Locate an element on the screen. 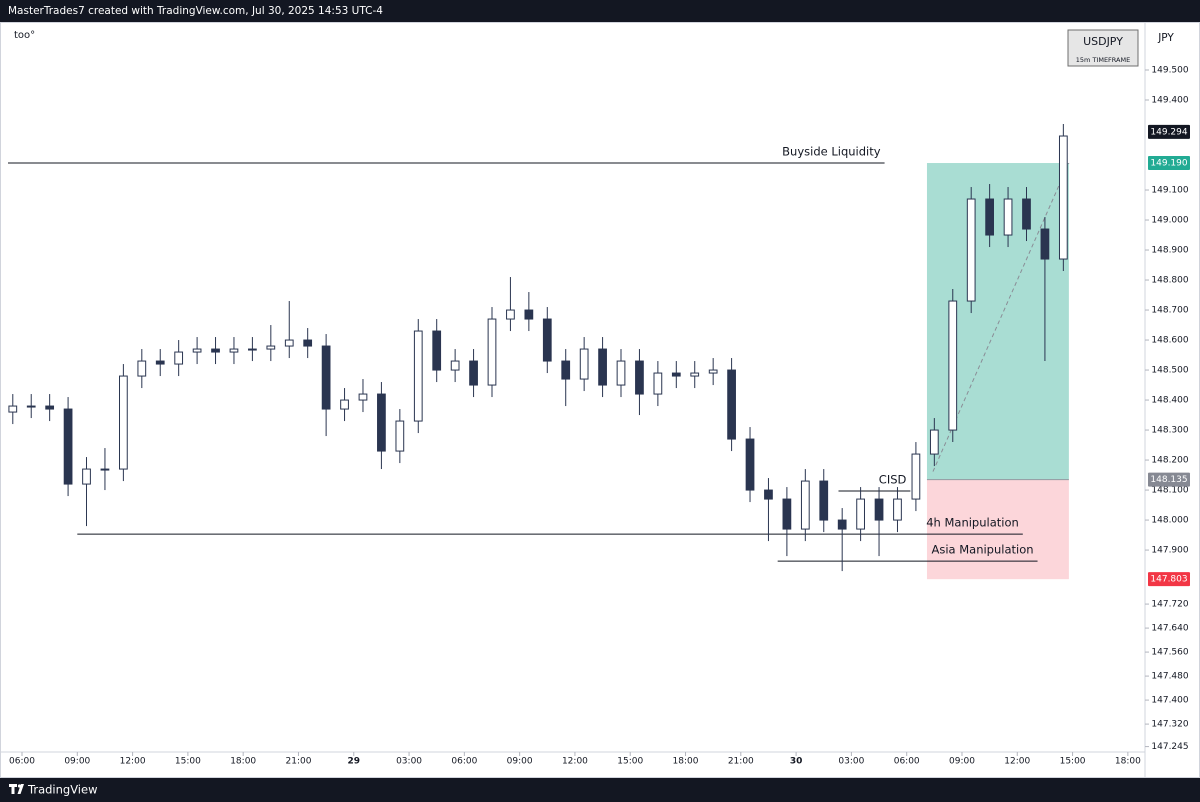  y-tick-label: 147.720 is located at coordinates (1169, 605).